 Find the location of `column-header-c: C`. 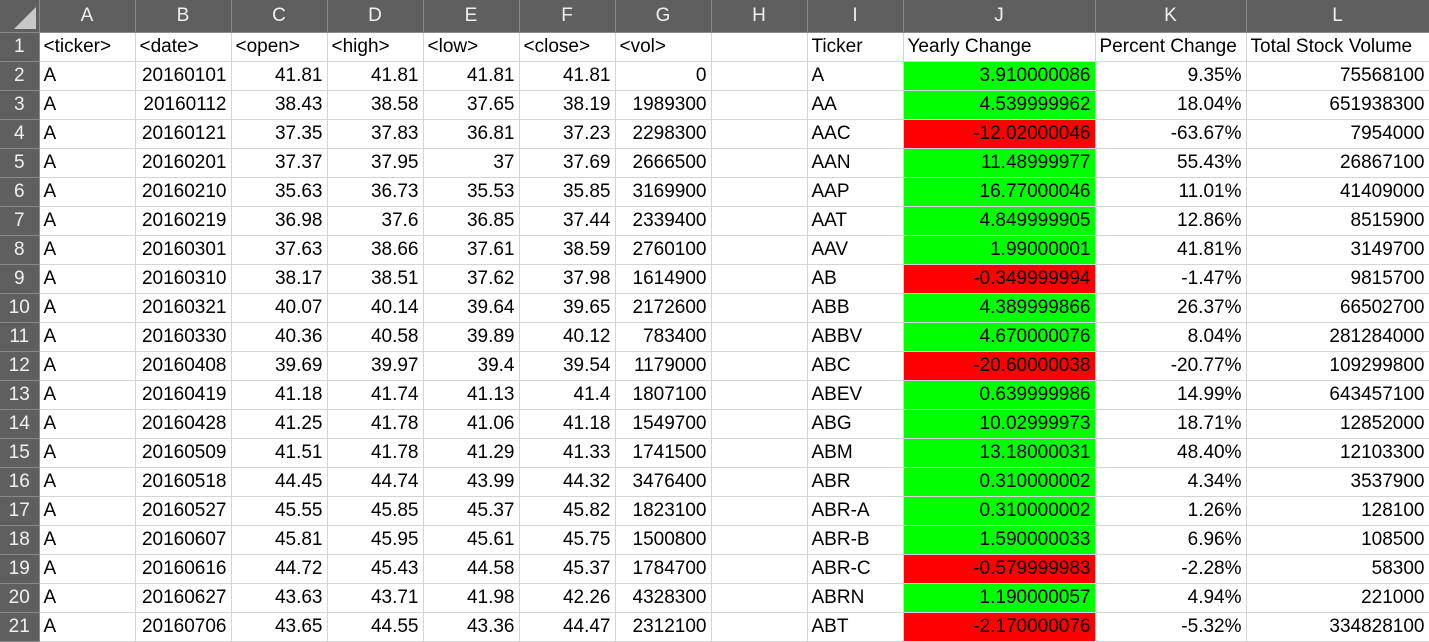

column-header-c: C is located at coordinates (279, 16).